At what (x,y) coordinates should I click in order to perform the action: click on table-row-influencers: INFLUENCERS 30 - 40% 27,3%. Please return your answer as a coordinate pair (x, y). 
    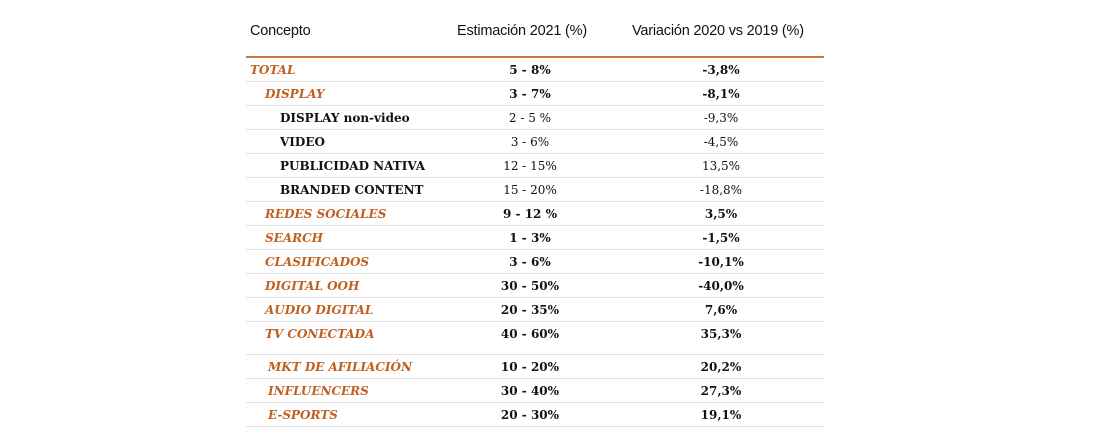
    Looking at the image, I should click on (535, 391).